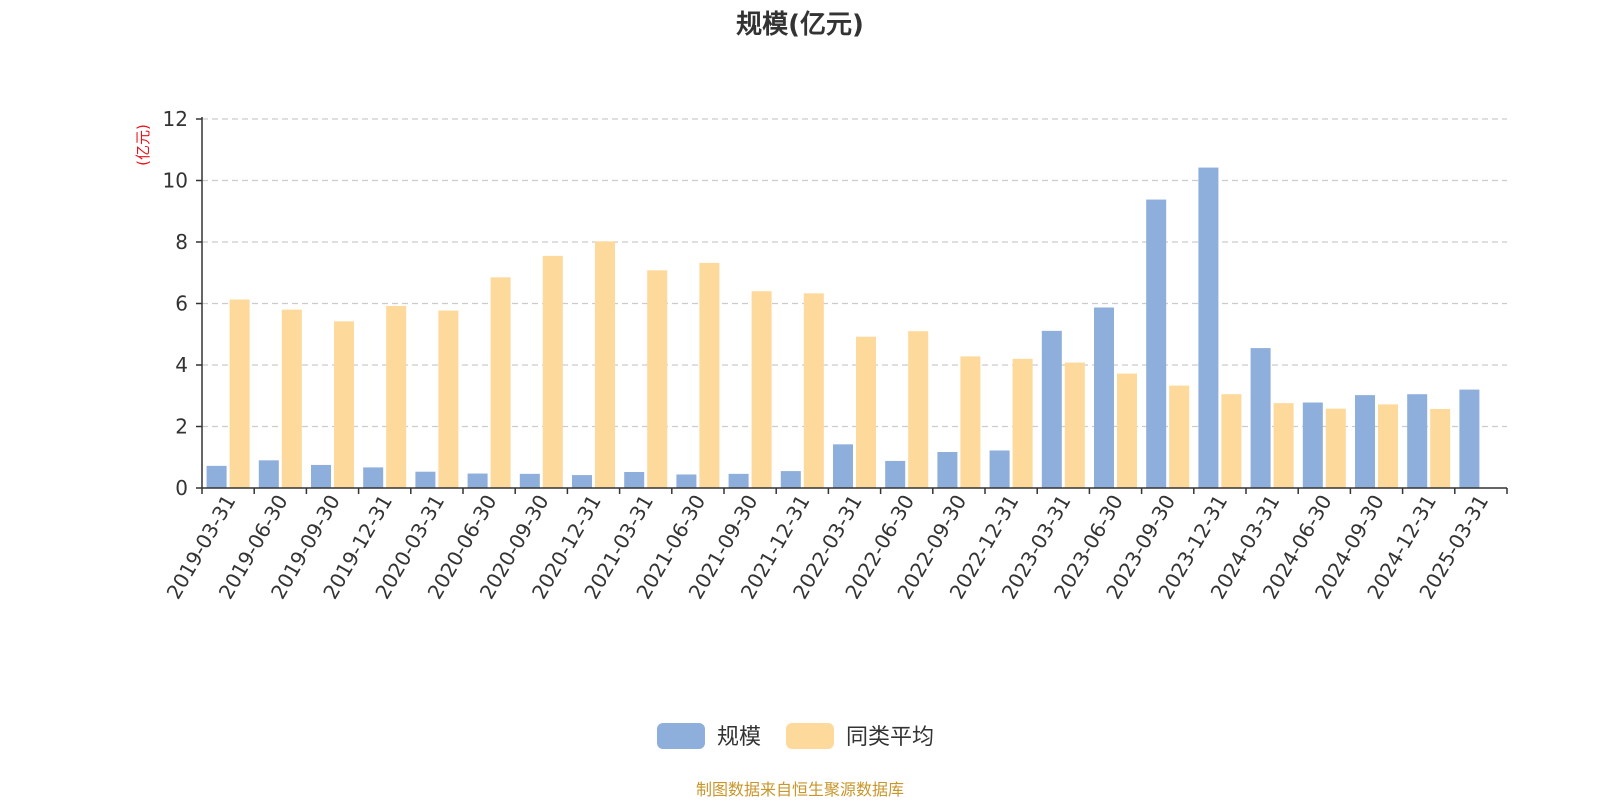 The width and height of the screenshot is (1600, 800). What do you see at coordinates (143, 145) in the screenshot?
I see `y-axis-unit-label: (亿元)` at bounding box center [143, 145].